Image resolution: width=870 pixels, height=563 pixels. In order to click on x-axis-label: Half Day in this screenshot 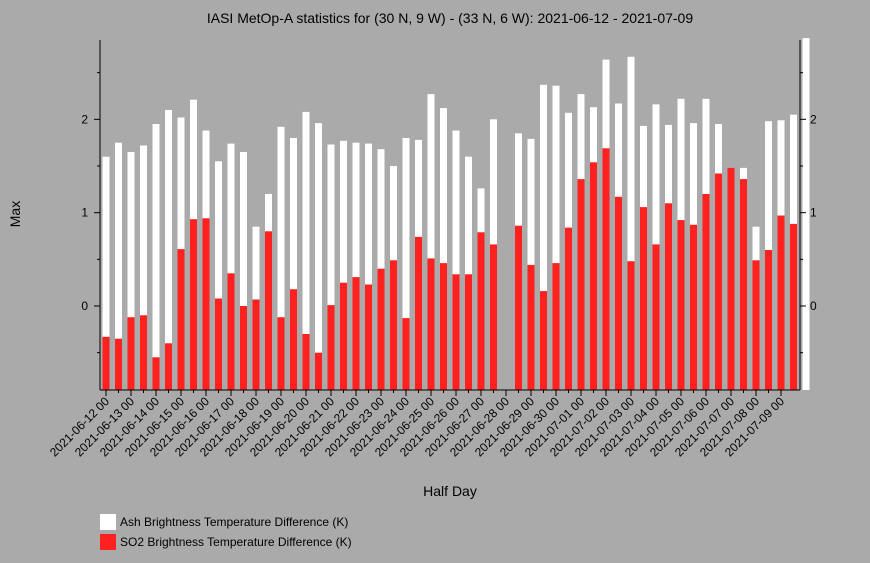, I will do `click(450, 491)`.